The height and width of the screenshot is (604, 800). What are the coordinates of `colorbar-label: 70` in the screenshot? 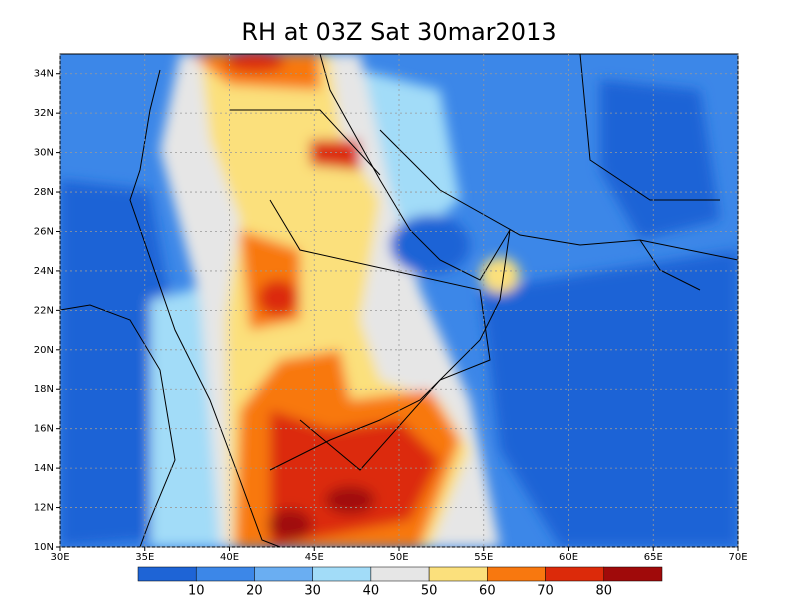 It's located at (545, 591).